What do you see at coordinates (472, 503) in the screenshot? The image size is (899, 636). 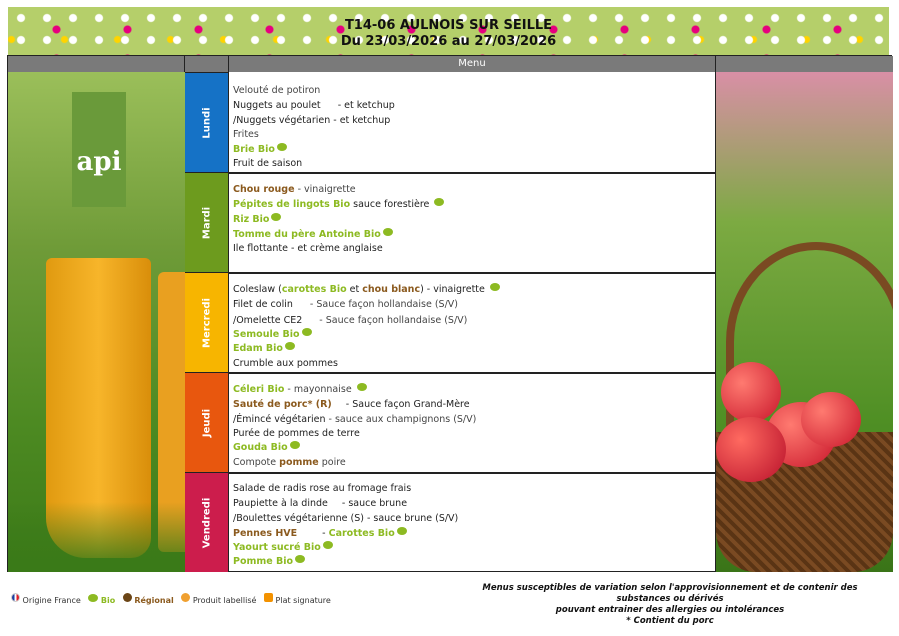 I see `menu-item: Paupiette à la dinde - sauce brune` at bounding box center [472, 503].